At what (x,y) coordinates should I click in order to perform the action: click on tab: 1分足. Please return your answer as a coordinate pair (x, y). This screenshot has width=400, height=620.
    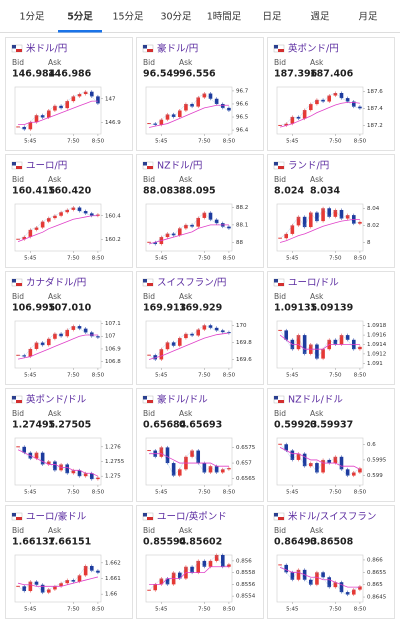
    Looking at the image, I should click on (32, 17).